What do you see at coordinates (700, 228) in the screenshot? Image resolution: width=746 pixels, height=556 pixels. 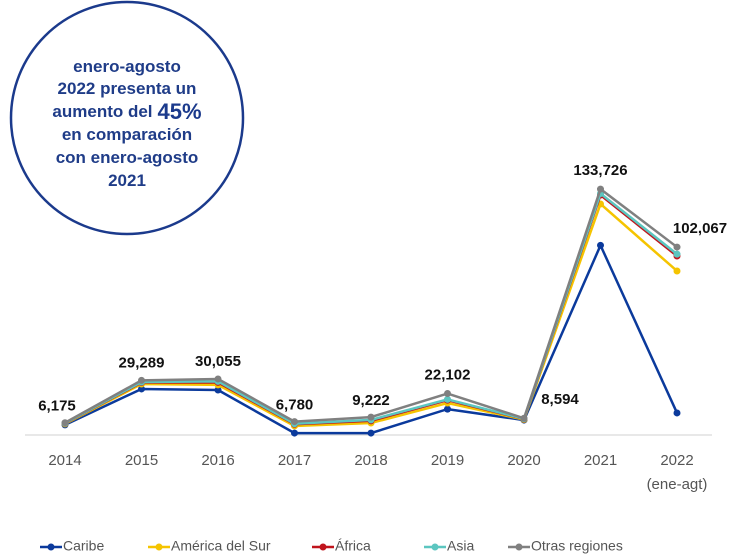 I see `total-label: 102,067` at bounding box center [700, 228].